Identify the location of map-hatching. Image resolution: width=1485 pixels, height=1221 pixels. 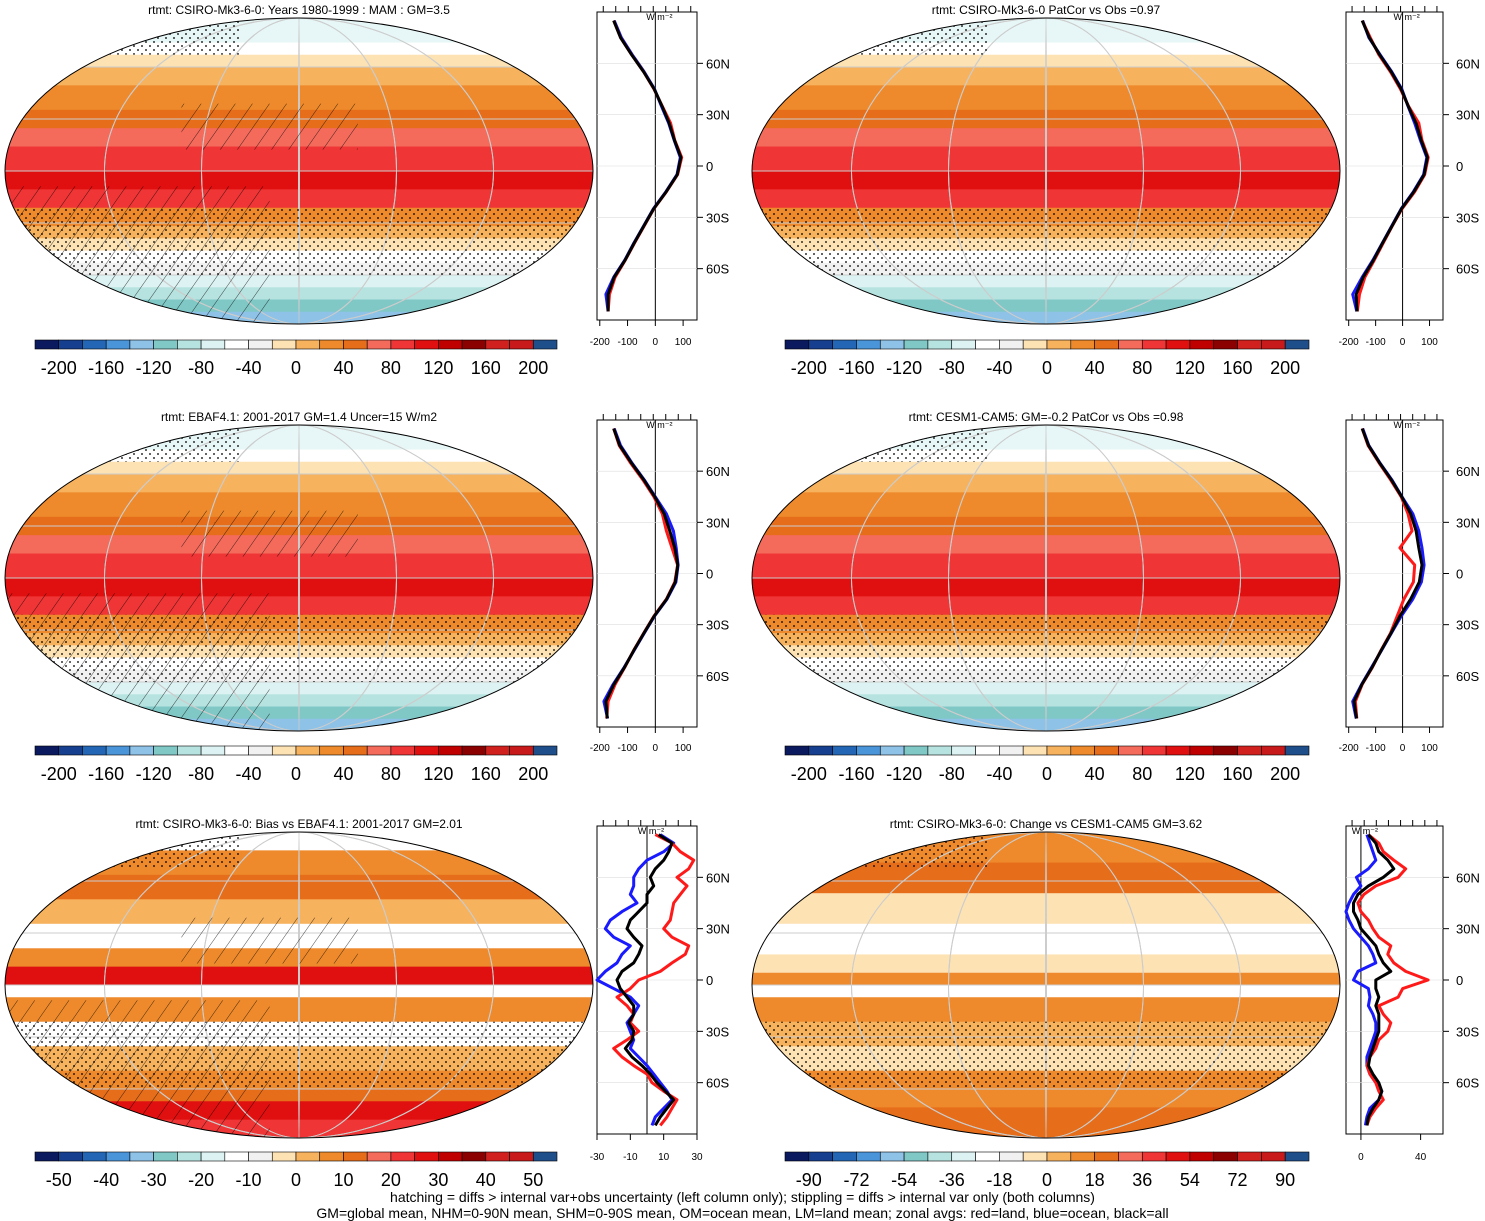
(137, 255).